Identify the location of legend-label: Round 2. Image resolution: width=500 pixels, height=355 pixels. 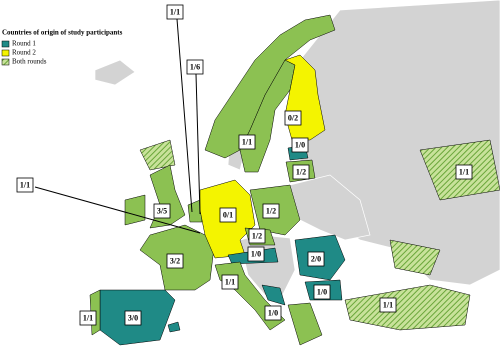
(24, 53).